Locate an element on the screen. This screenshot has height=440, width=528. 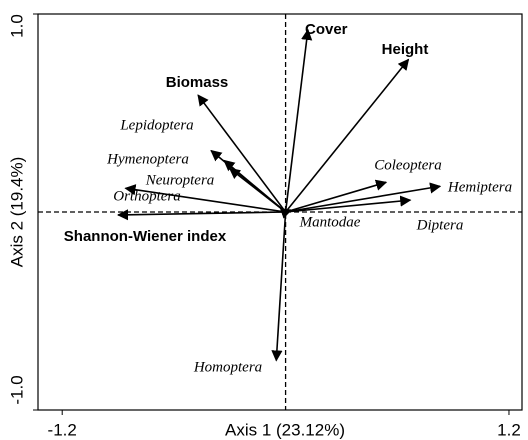
y-tick-label: -1.0 is located at coordinates (16, 389).